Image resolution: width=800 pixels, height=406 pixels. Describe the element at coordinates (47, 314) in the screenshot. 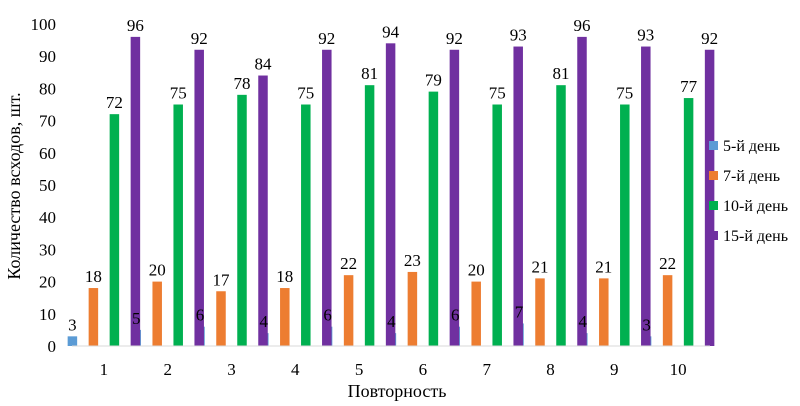

I see `y-tick-label: 10` at that location.